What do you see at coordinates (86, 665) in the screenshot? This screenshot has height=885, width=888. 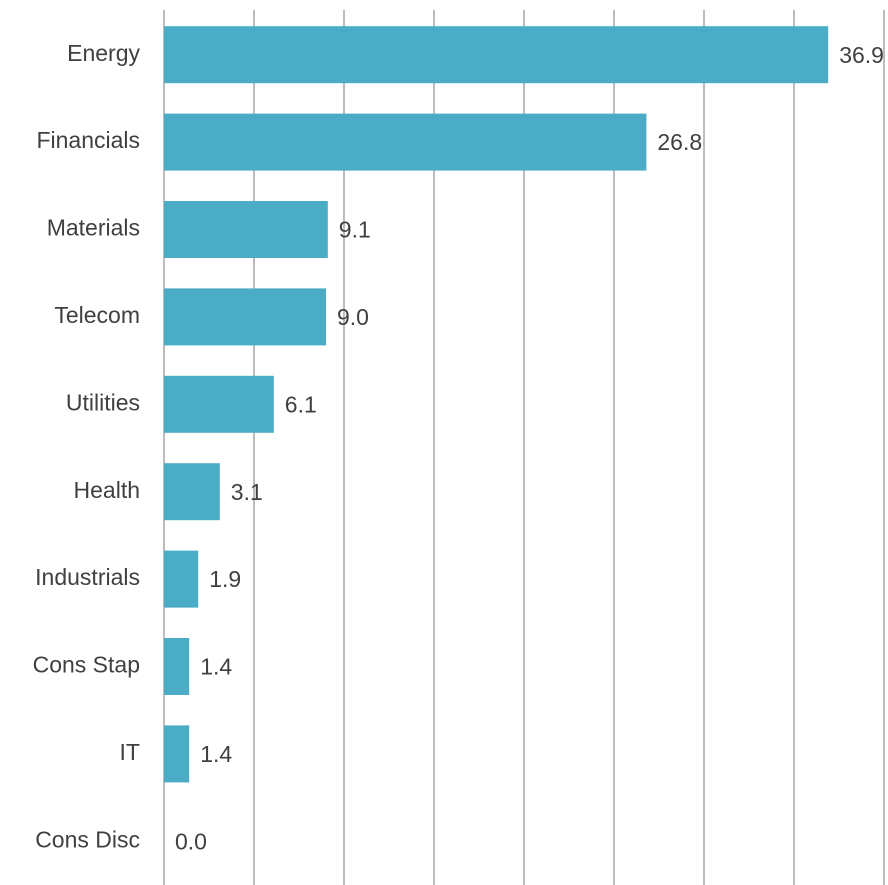 I see `y-tick-label: Cons Stap` at bounding box center [86, 665].